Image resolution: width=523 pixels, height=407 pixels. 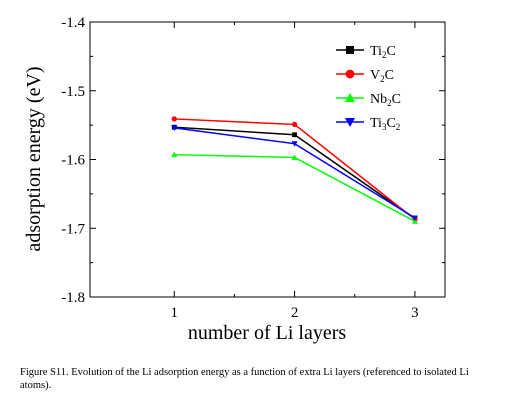 I want to click on legend-label: Ti3C2, so click(x=385, y=124).